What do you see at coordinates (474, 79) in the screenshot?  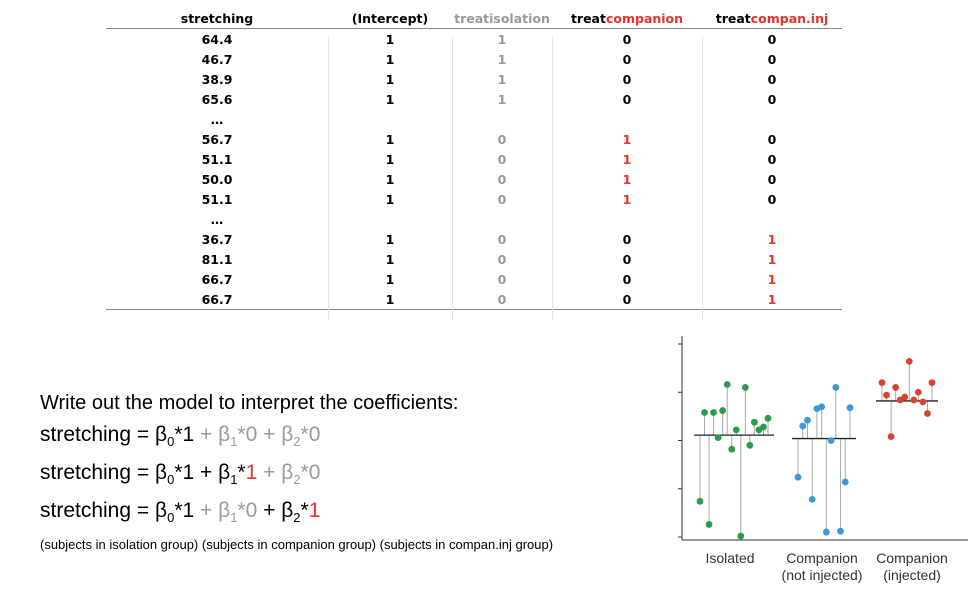 I see `table-row: 38.9 1 1 0 0` at bounding box center [474, 79].